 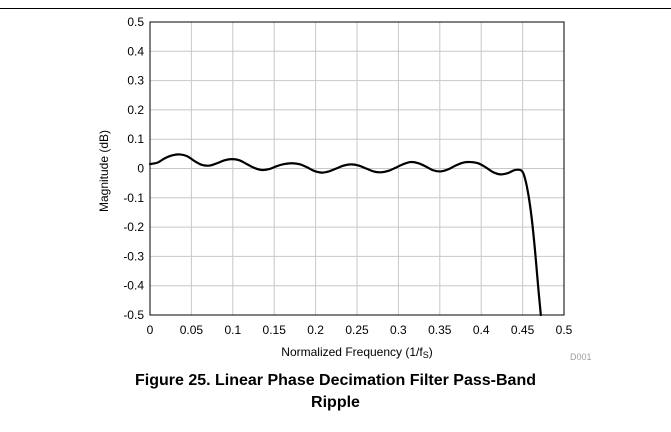 What do you see at coordinates (133, 286) in the screenshot?
I see `y-tick-label: -0.4` at bounding box center [133, 286].